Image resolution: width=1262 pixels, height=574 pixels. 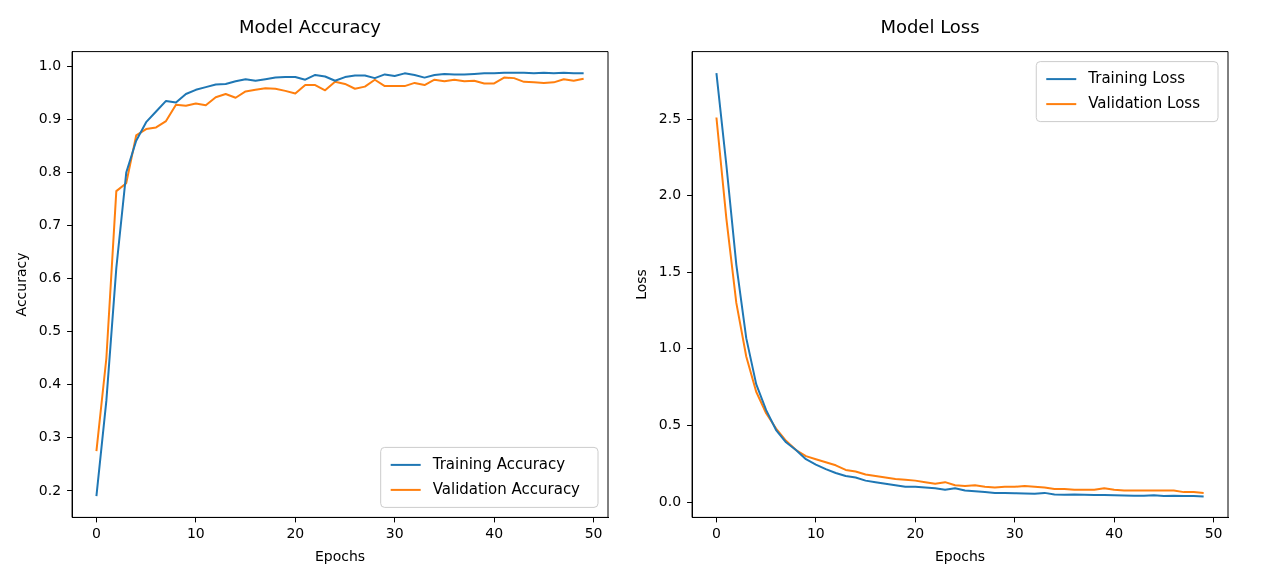 I want to click on chart-title: Model Loss, so click(x=930, y=27).